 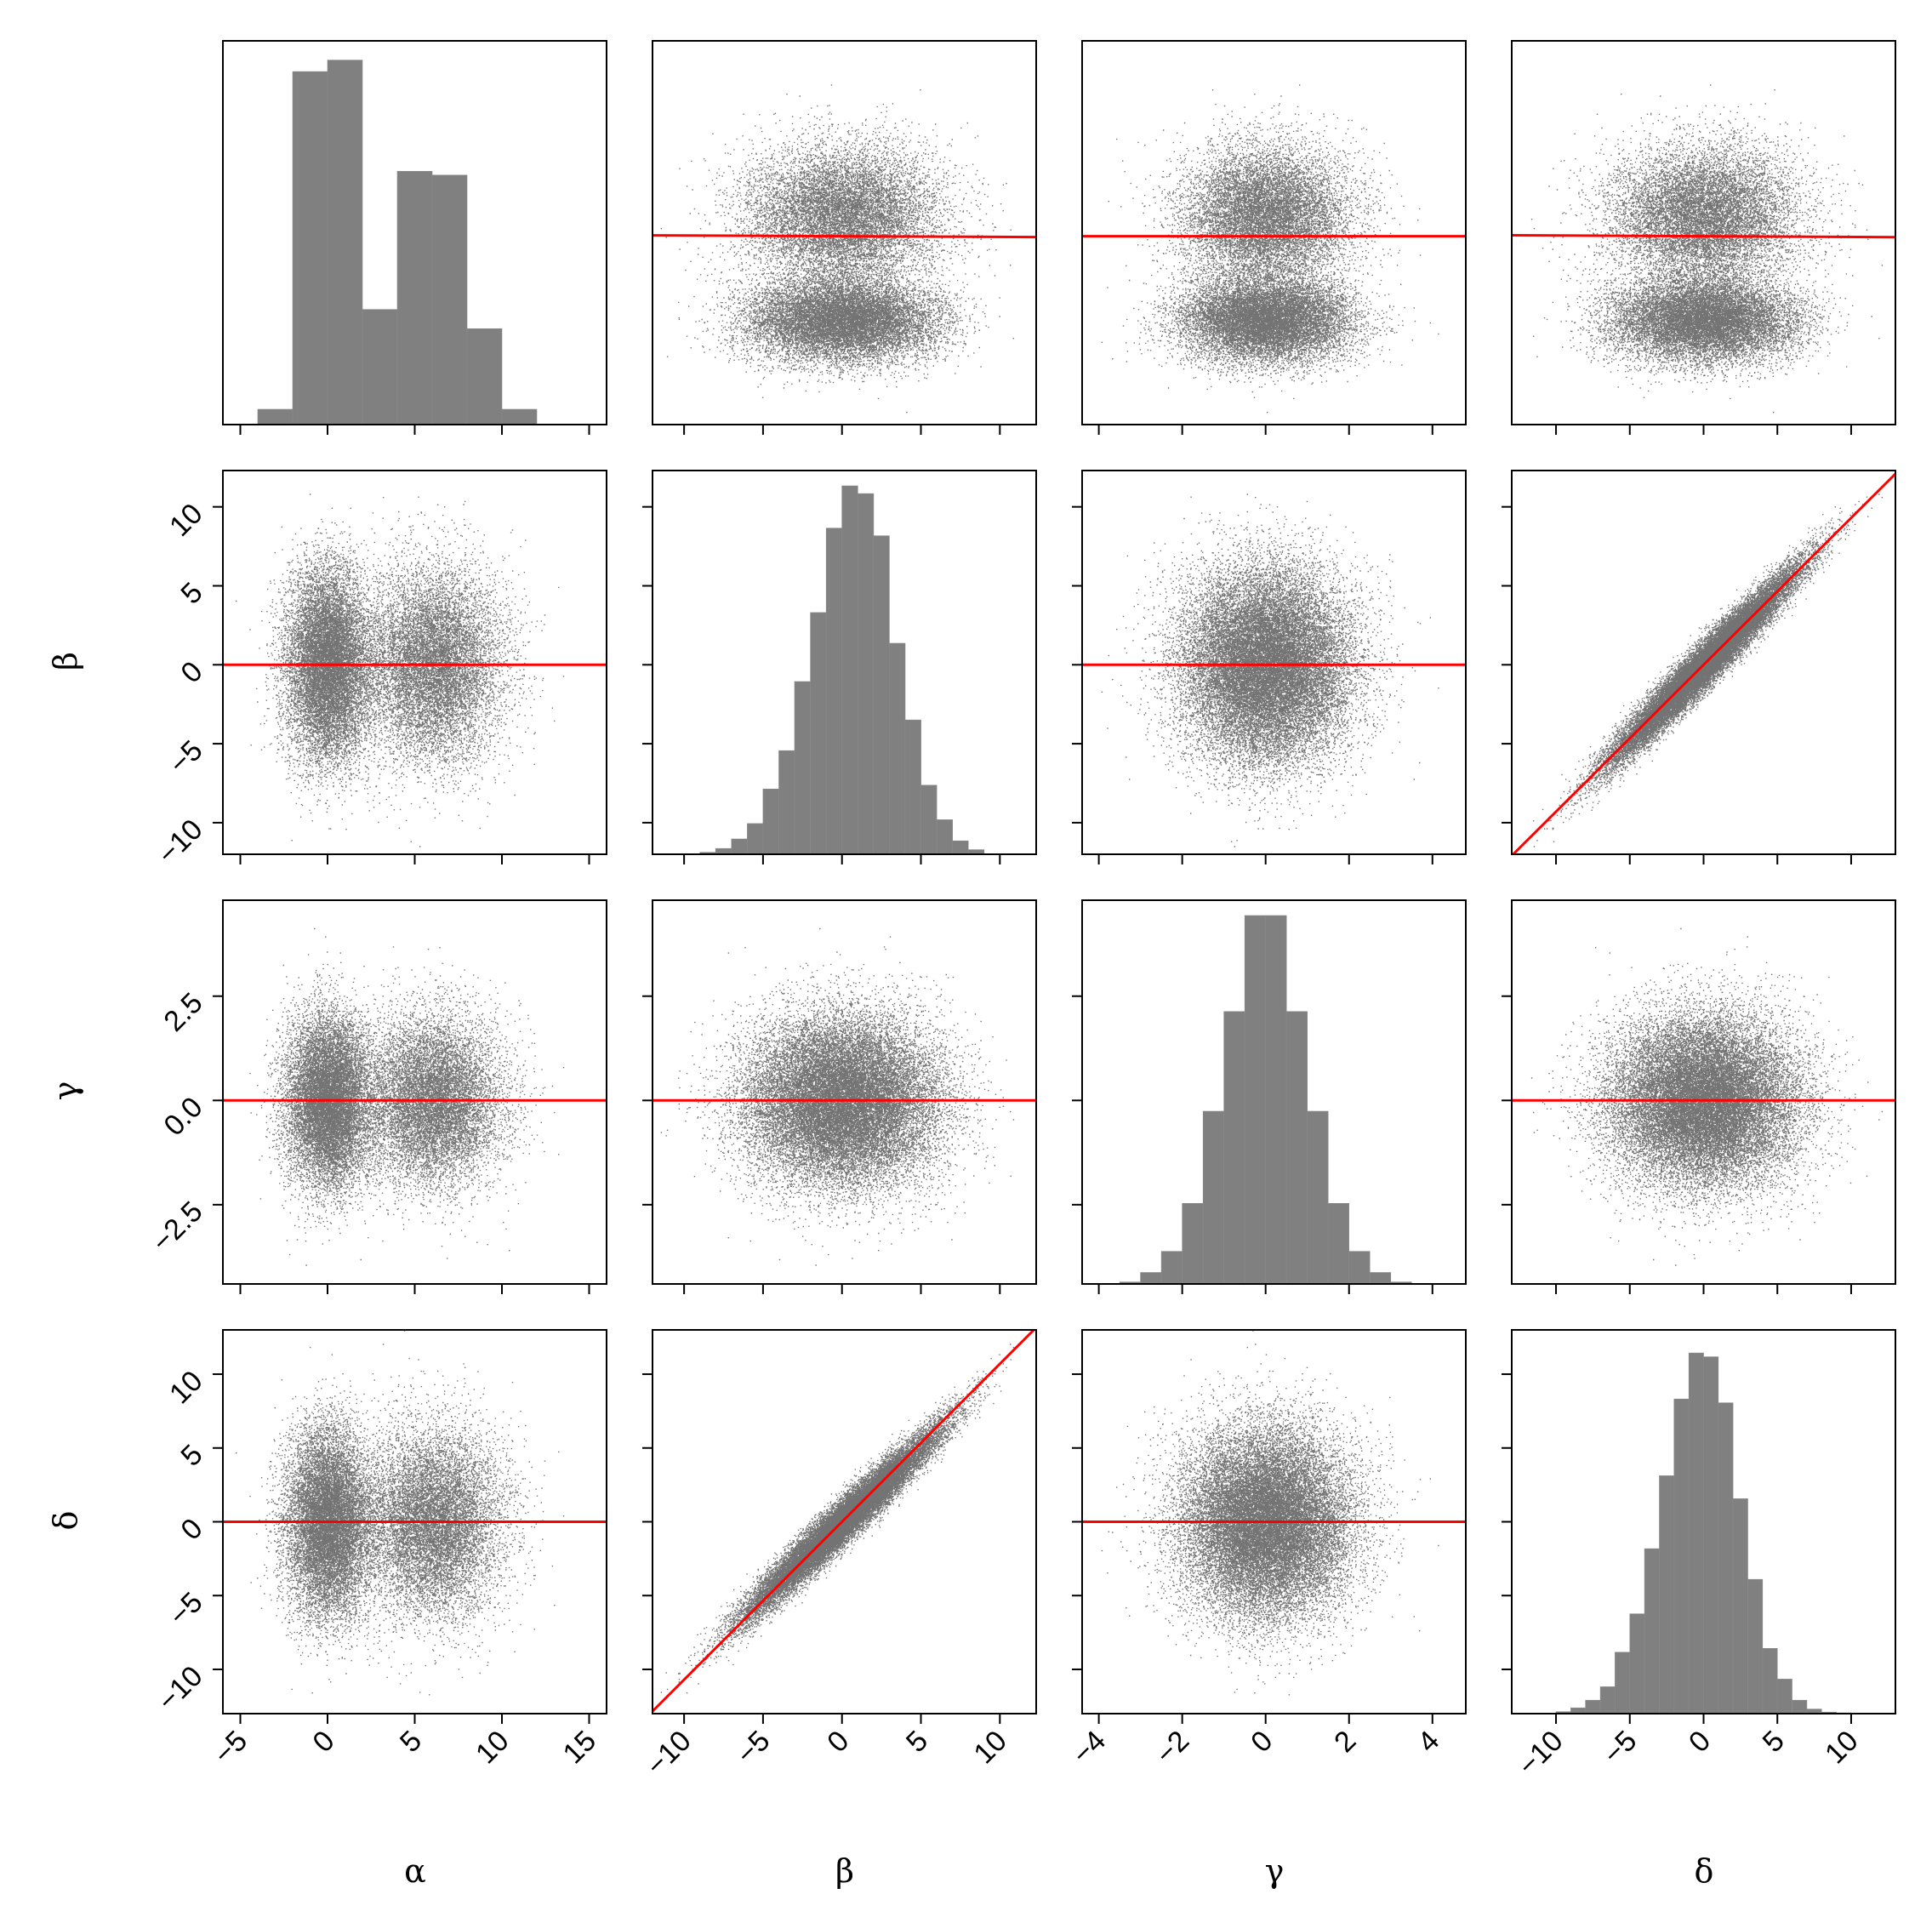 I want to click on scatter-panel-delta-vs-alpha, so click(x=400, y=1513).